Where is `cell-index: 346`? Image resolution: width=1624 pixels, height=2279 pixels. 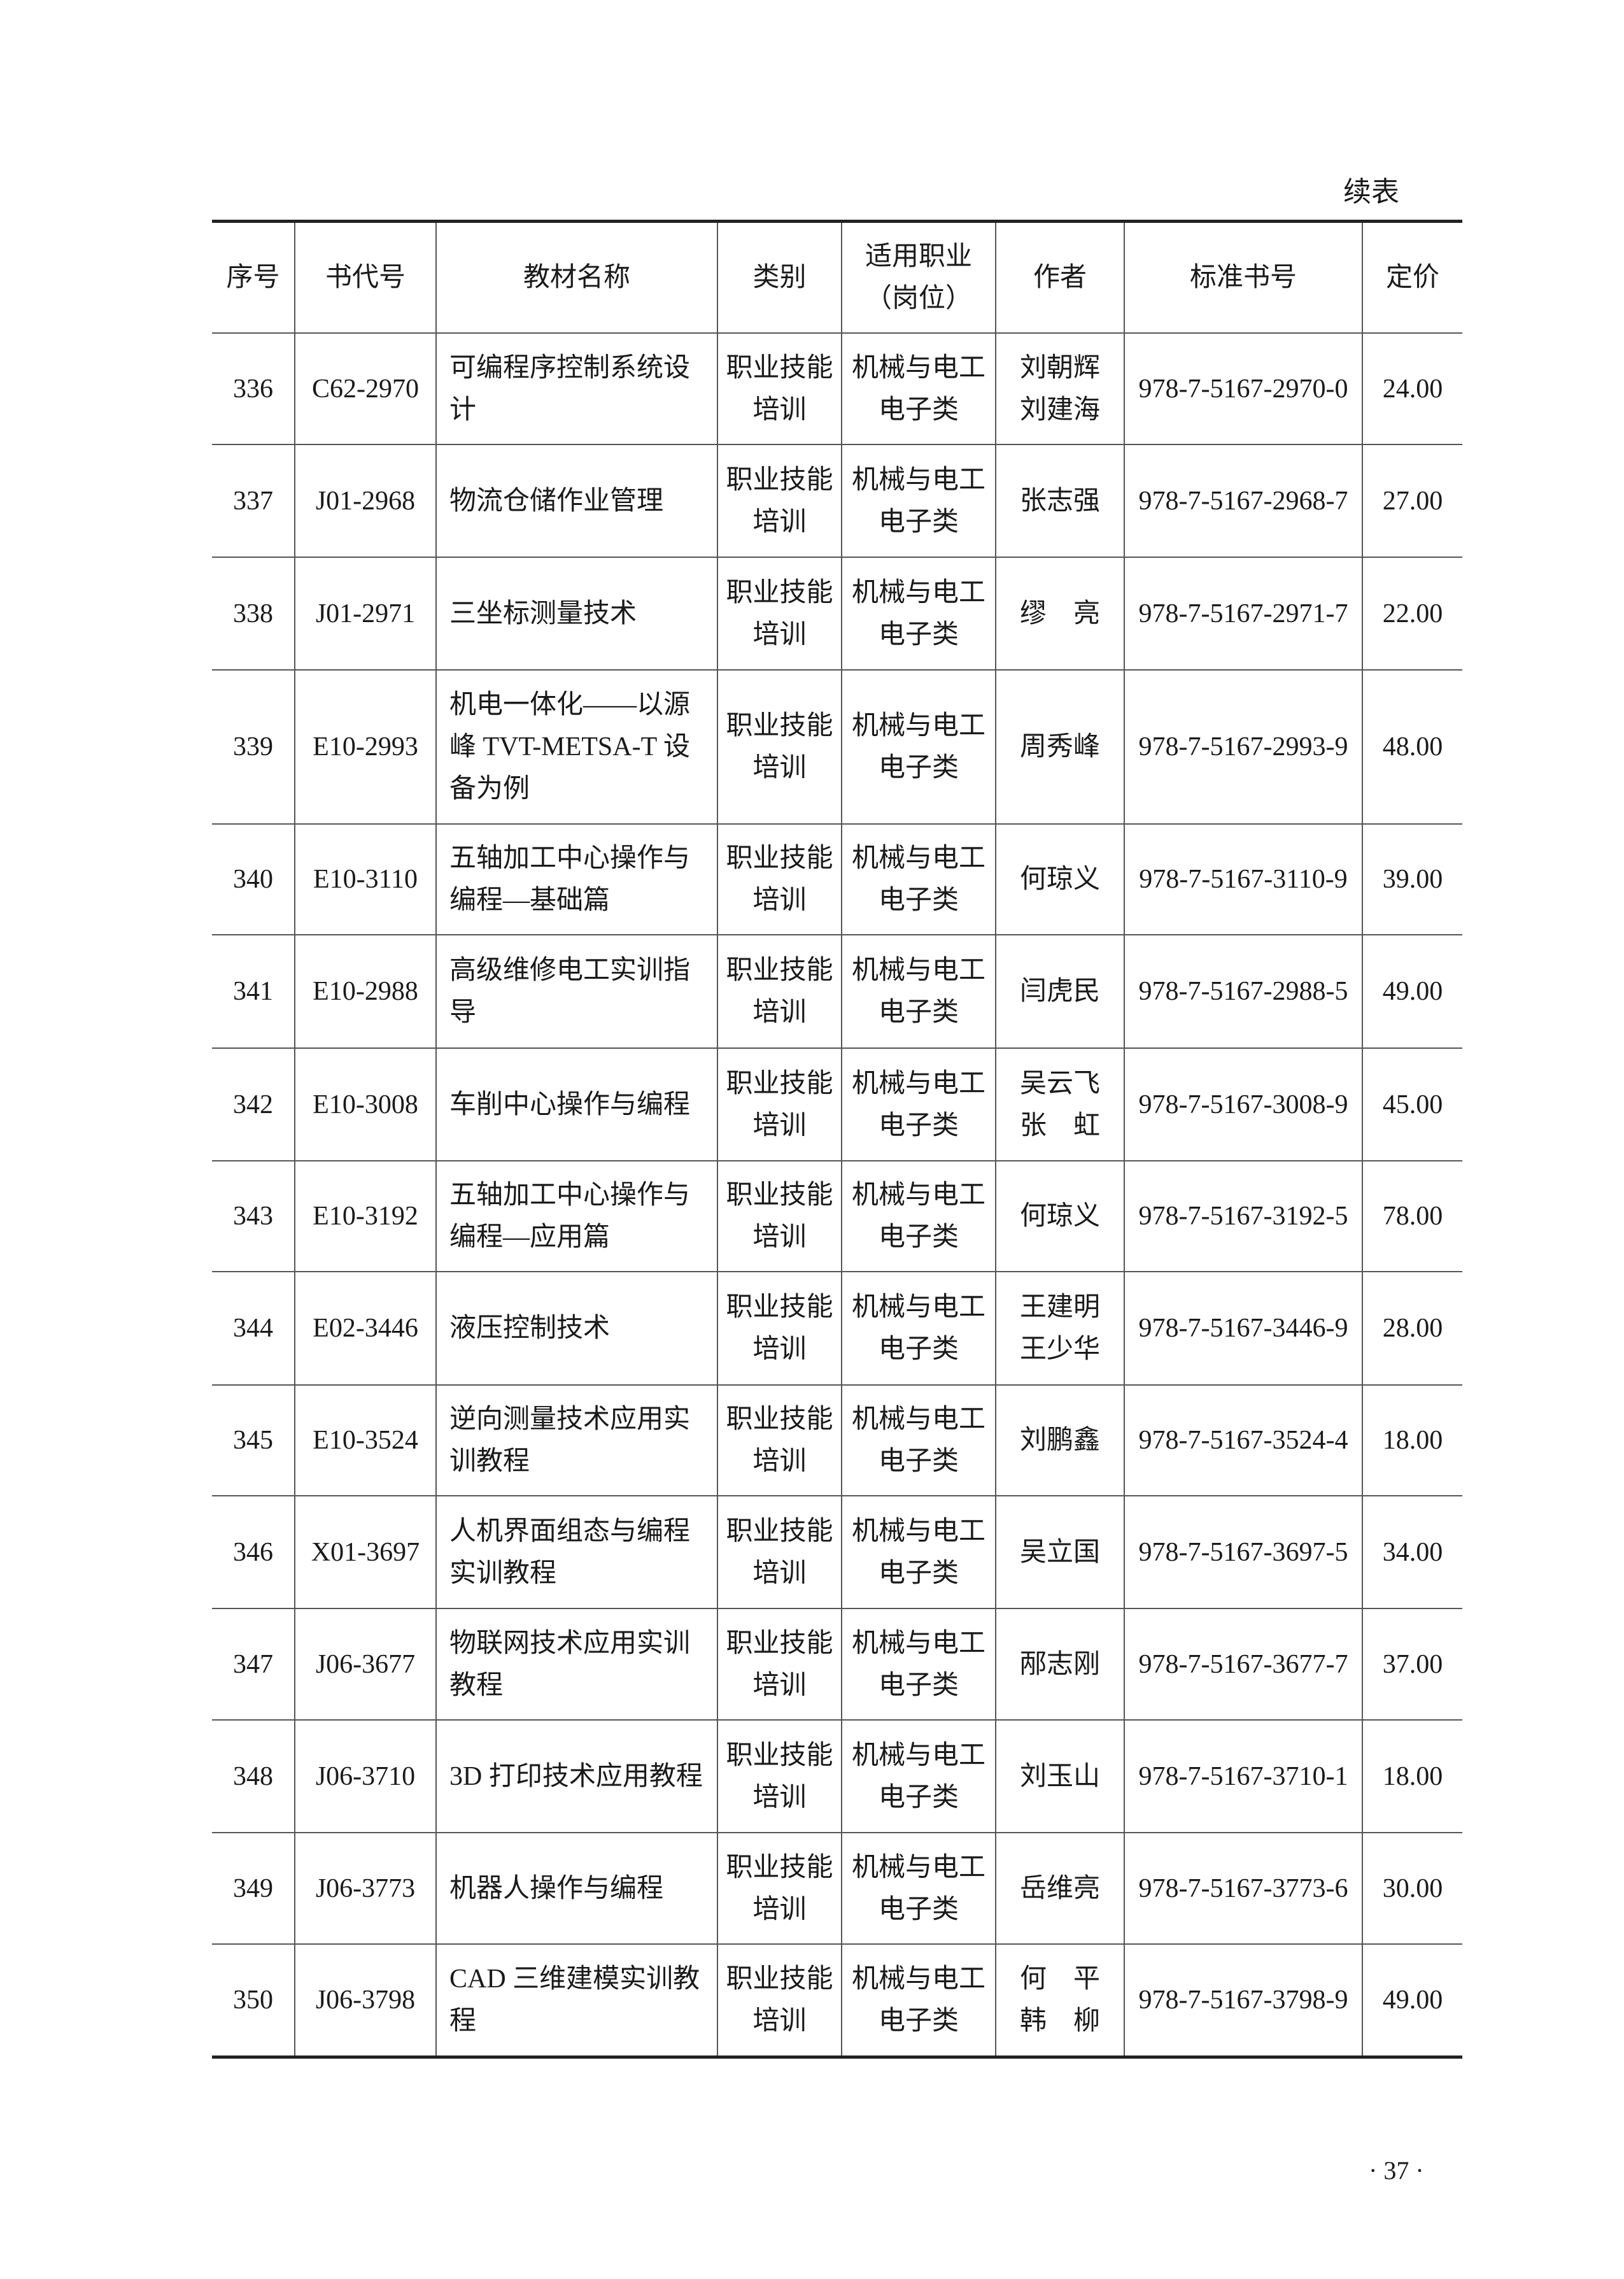 cell-index: 346 is located at coordinates (253, 1552).